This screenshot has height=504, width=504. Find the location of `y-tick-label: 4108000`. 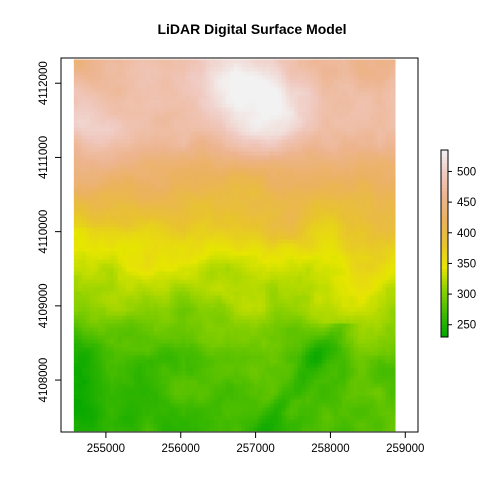

y-tick-label: 4108000 is located at coordinates (44, 380).